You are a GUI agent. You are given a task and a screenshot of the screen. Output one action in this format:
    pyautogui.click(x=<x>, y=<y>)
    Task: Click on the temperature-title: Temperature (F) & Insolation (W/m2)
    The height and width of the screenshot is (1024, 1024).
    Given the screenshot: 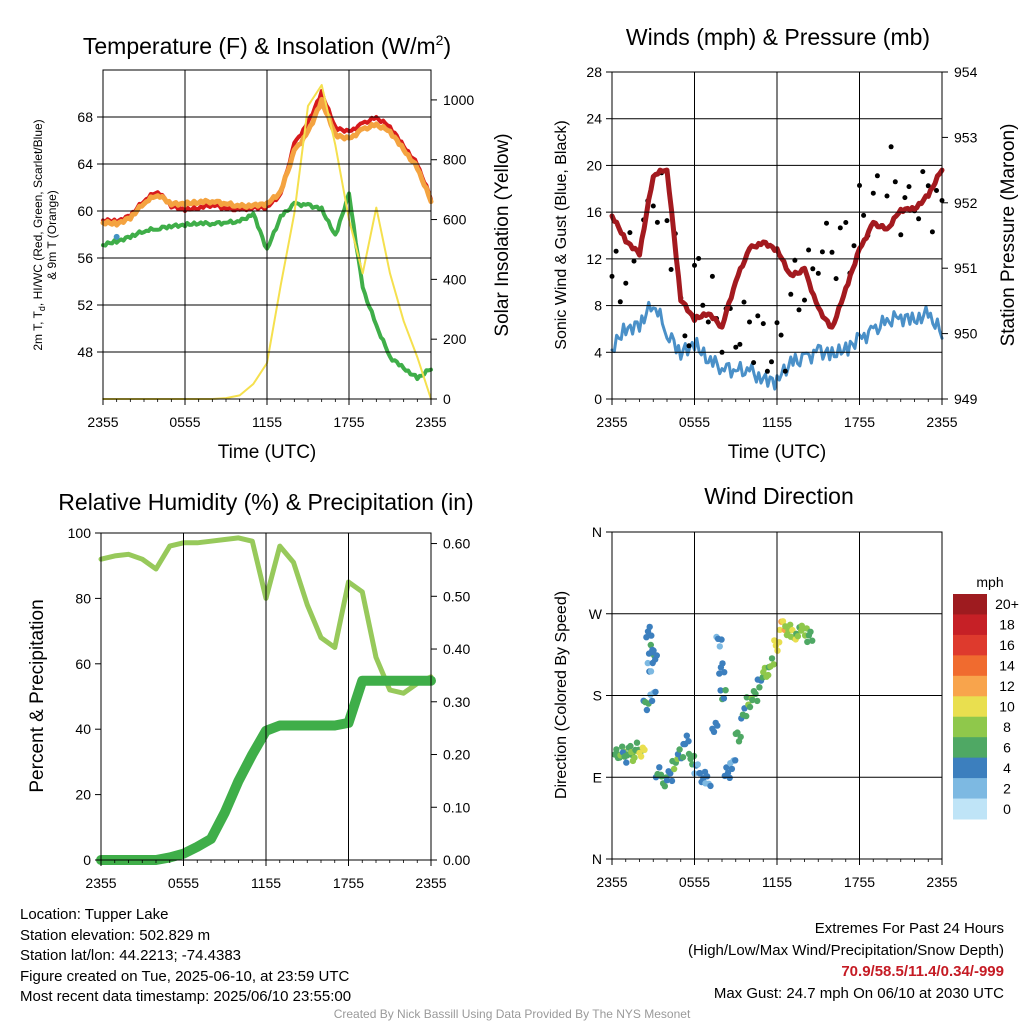 What is the action you would take?
    pyautogui.click(x=267, y=45)
    